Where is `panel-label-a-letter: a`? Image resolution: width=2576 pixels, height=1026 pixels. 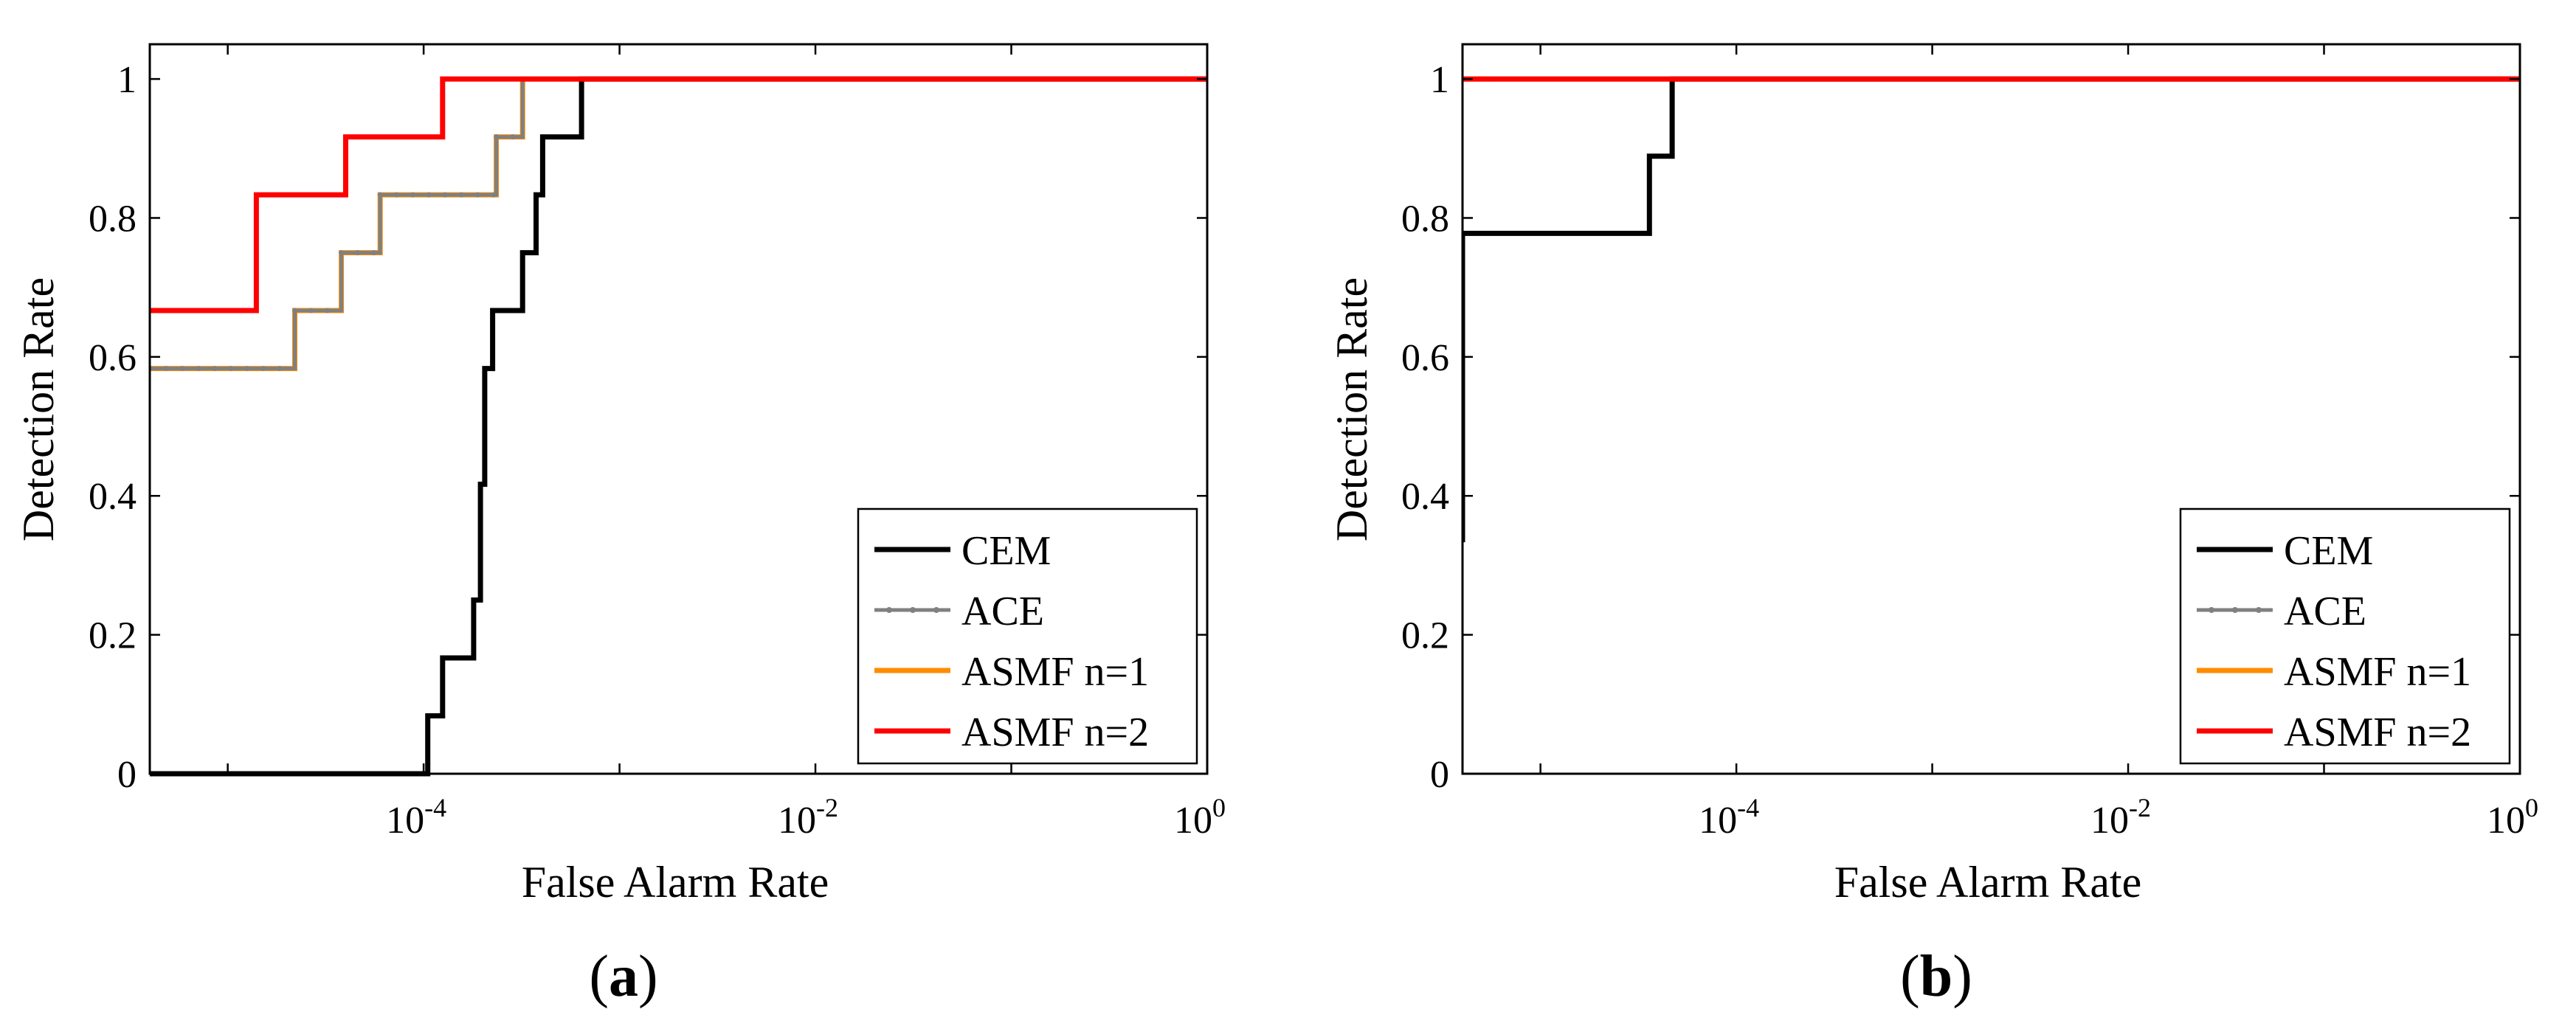
panel-label-a-letter: a is located at coordinates (624, 976).